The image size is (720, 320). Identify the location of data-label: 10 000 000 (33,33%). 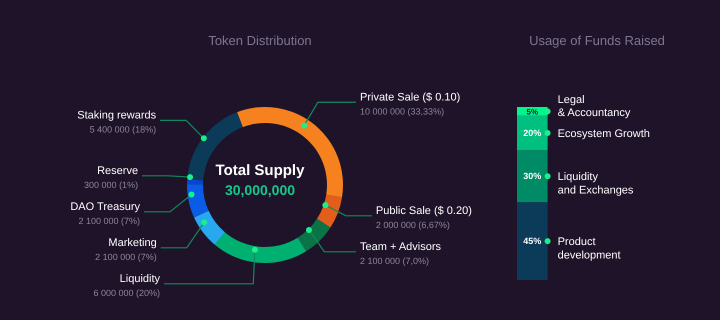
(402, 111).